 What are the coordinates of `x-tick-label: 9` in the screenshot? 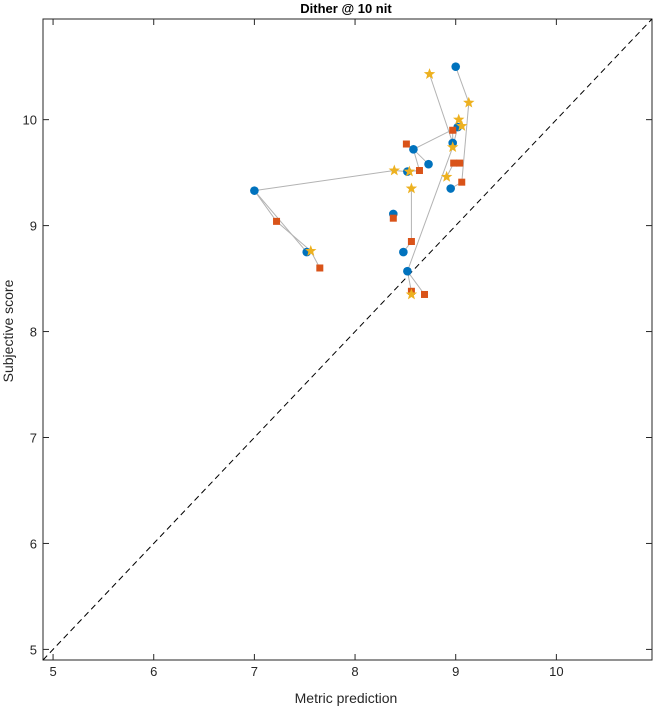 It's located at (455, 671).